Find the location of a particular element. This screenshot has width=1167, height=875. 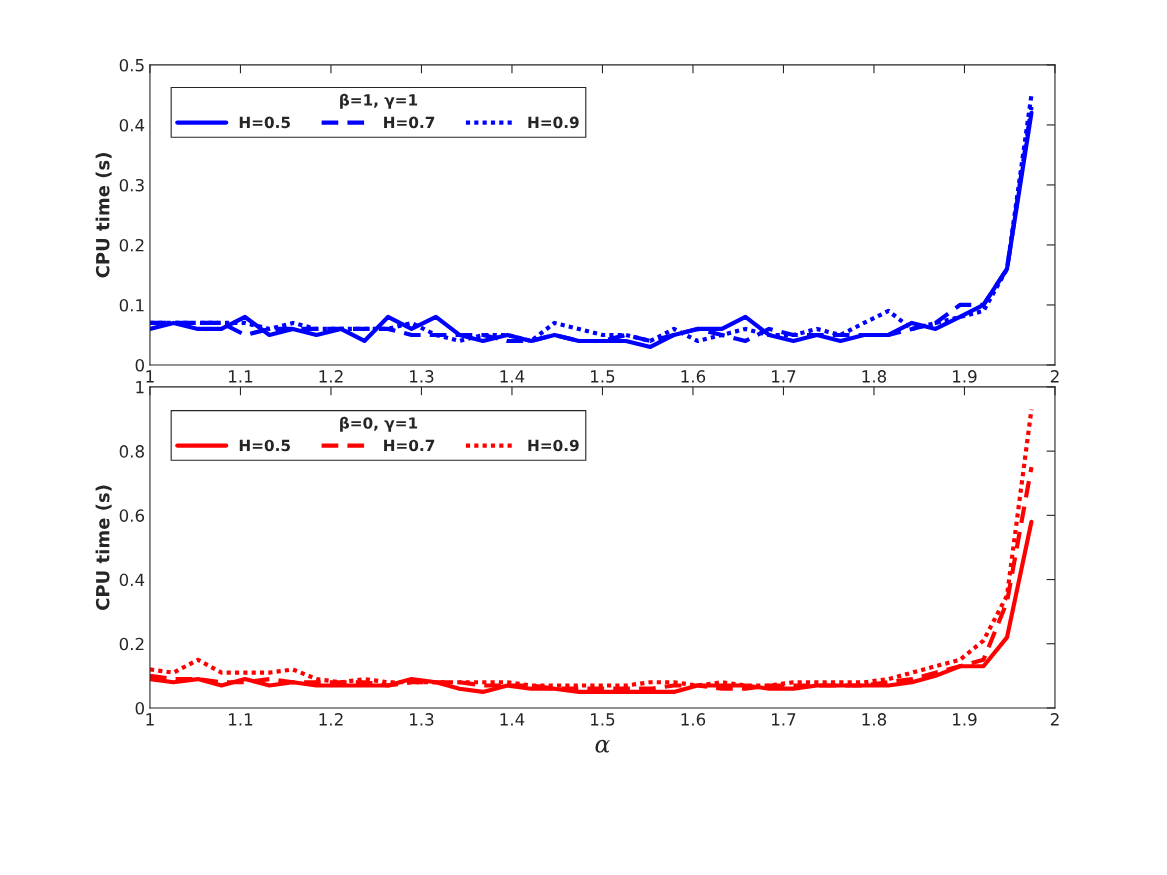

x-axis-title: α is located at coordinates (602, 746).